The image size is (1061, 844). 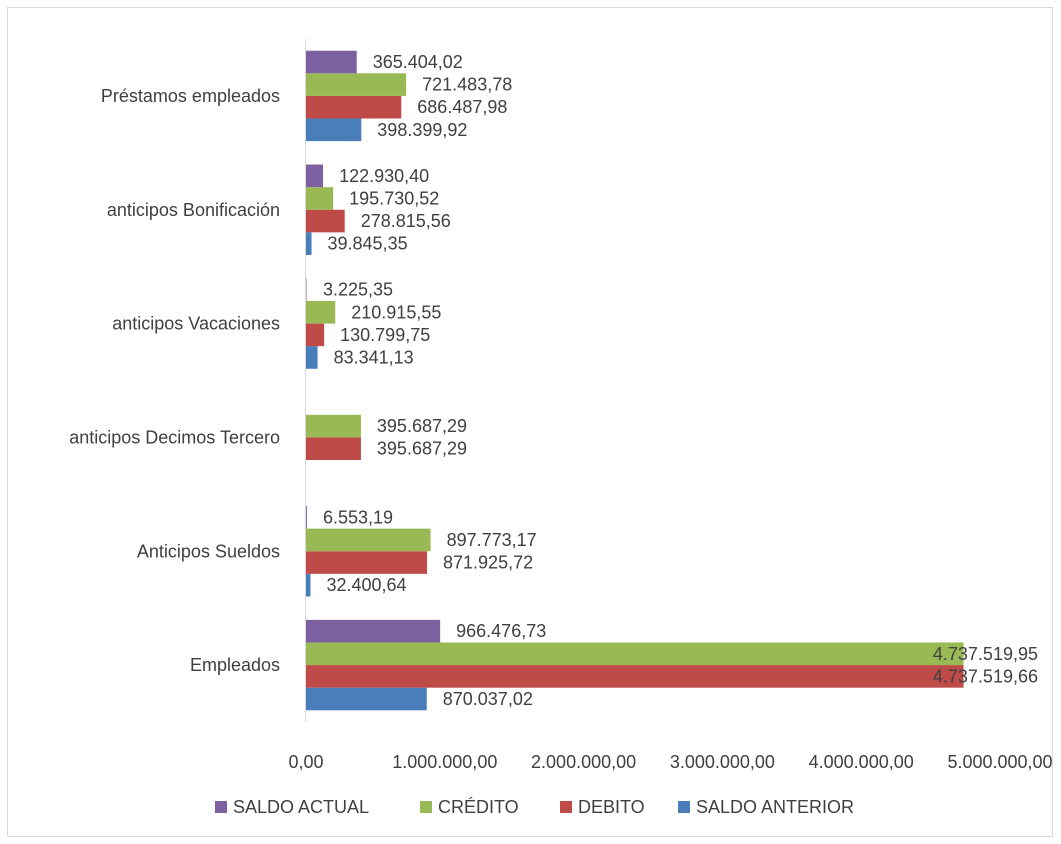 What do you see at coordinates (305, 762) in the screenshot?
I see `x-tick-label: 0,00` at bounding box center [305, 762].